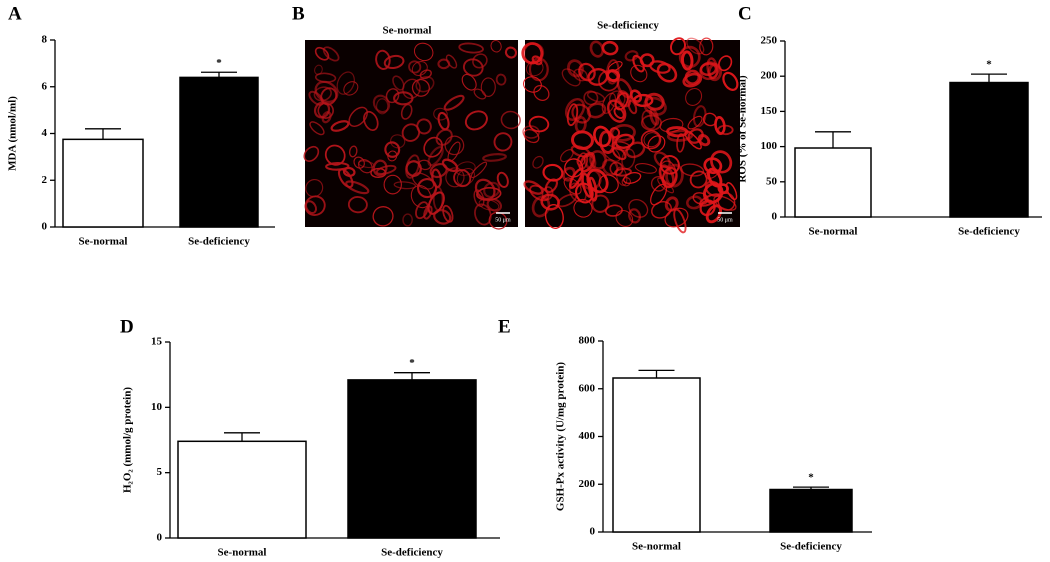  Describe the element at coordinates (587, 484) in the screenshot. I see `y-tick-label: 200` at that location.